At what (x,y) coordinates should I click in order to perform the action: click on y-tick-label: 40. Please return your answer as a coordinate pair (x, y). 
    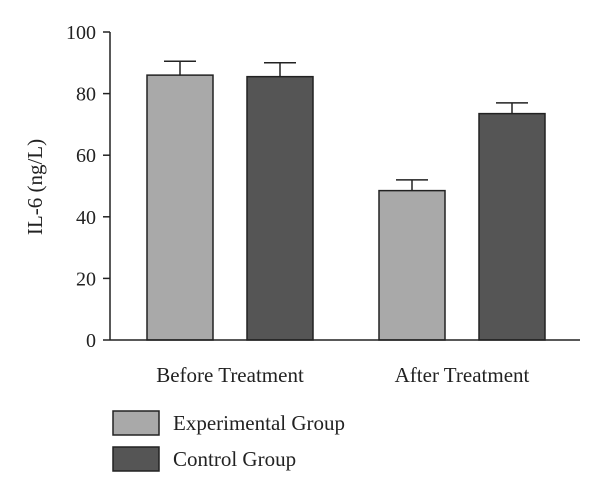
    Looking at the image, I should click on (86, 218).